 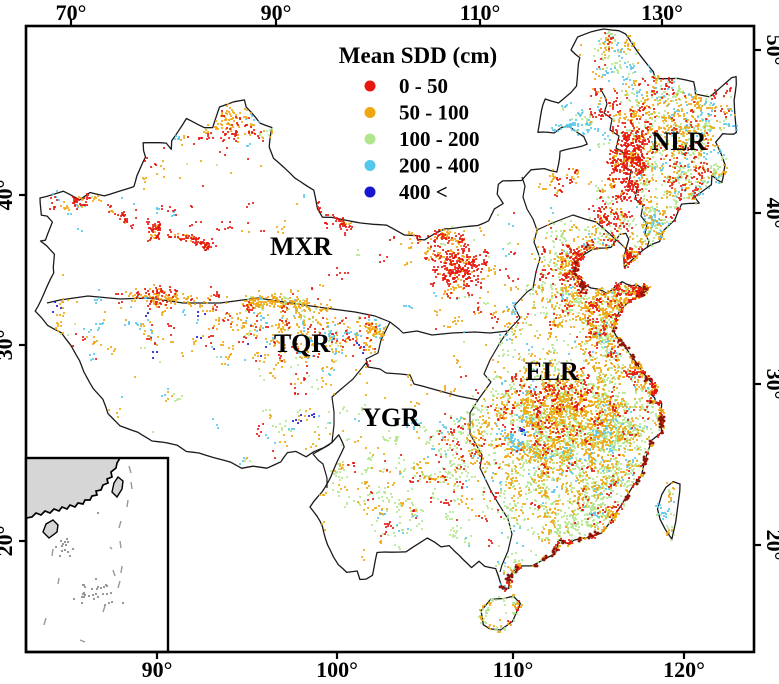 What do you see at coordinates (391, 417) in the screenshot?
I see `svg-text: YGR` at bounding box center [391, 417].